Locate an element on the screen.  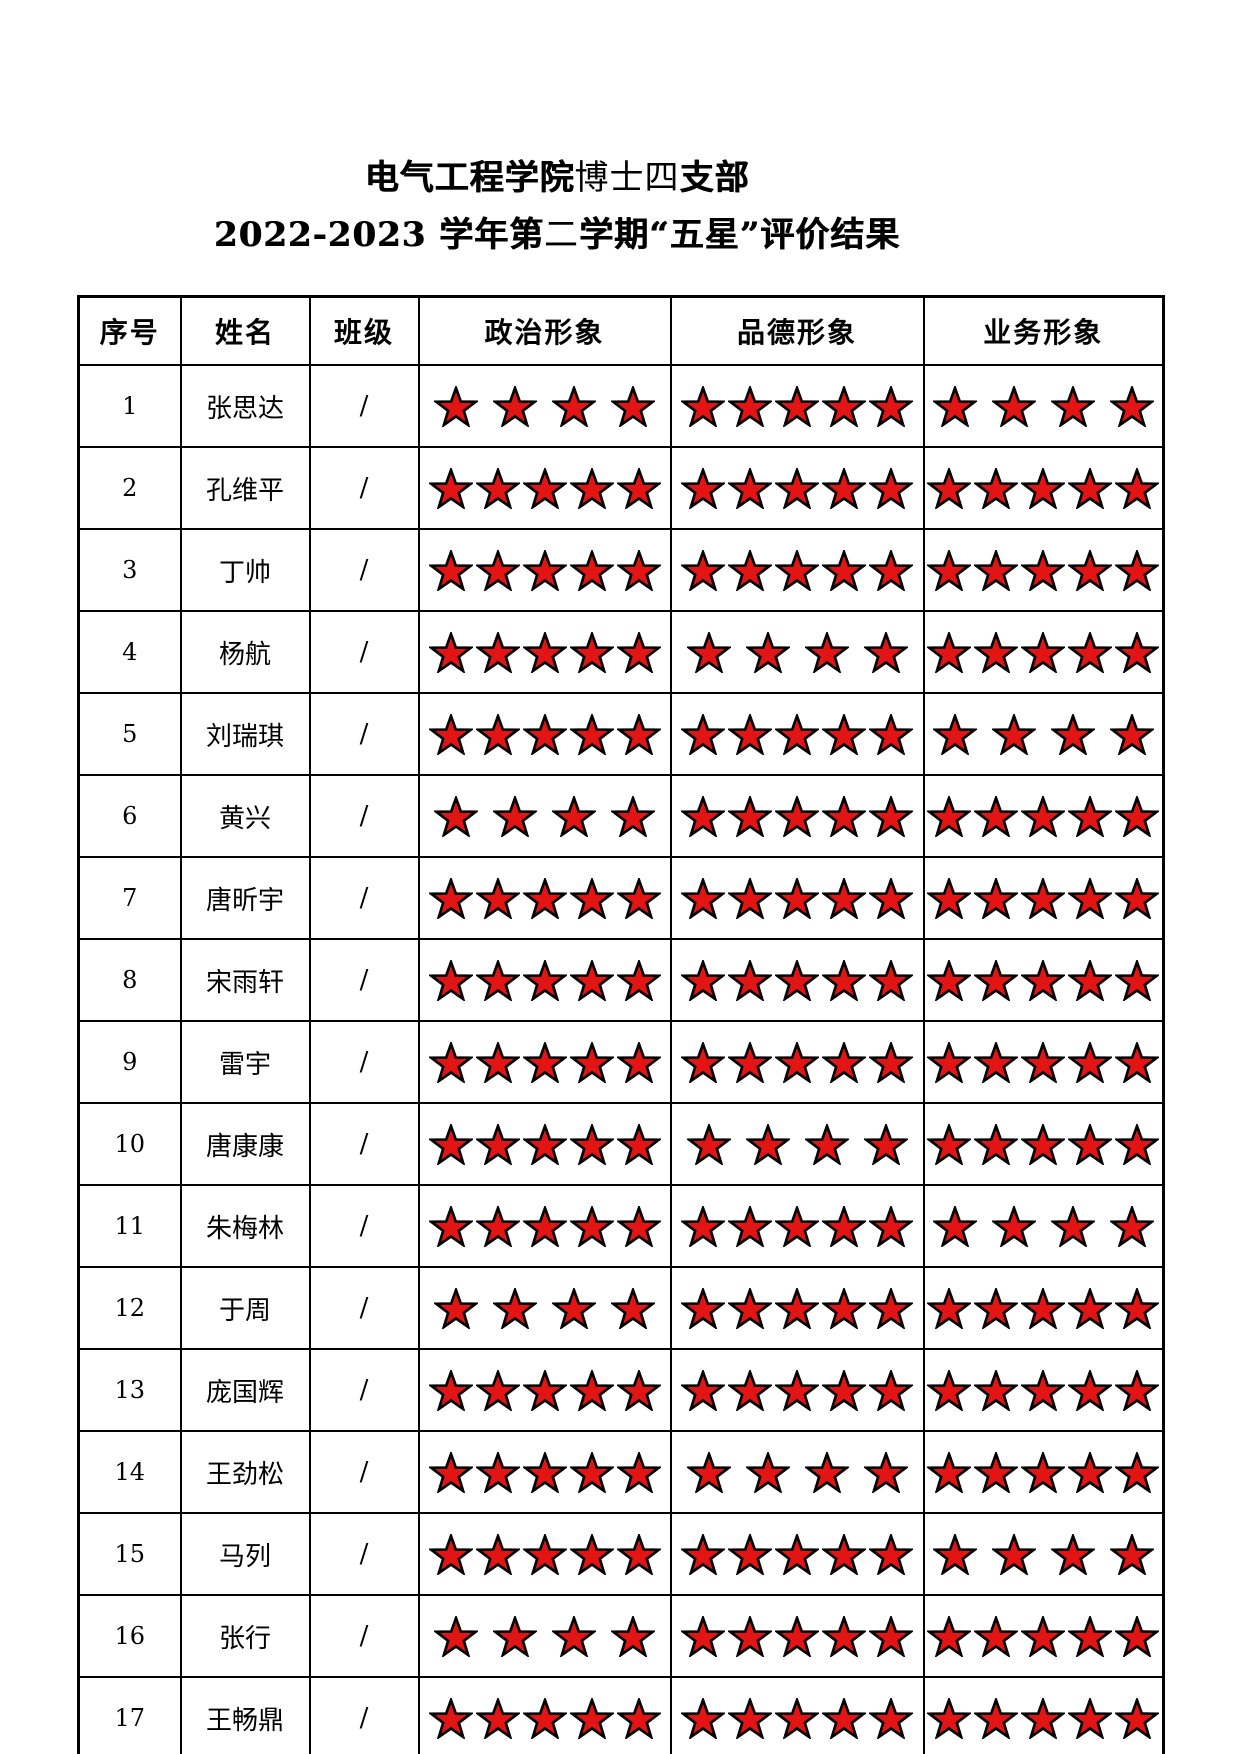
name-cell: 唐康康 is located at coordinates (245, 1144).